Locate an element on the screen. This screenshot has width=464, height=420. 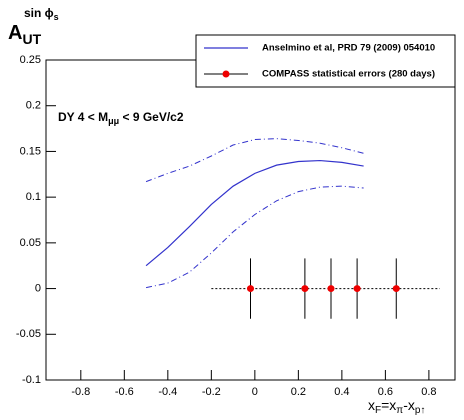
legend-label: COMPASS statistical errors (280 days) is located at coordinates (348, 74).